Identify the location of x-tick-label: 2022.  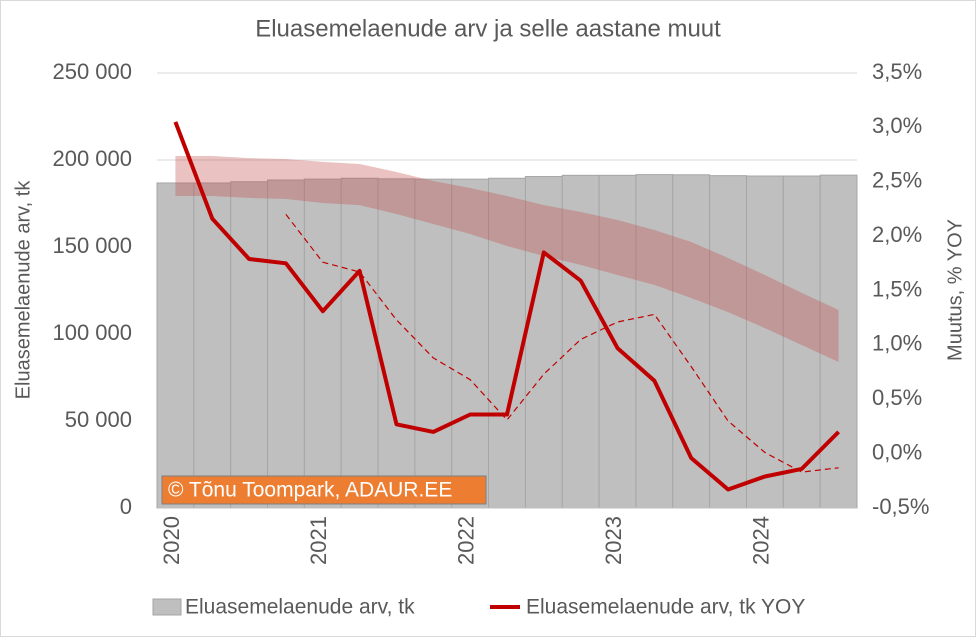
(466, 540).